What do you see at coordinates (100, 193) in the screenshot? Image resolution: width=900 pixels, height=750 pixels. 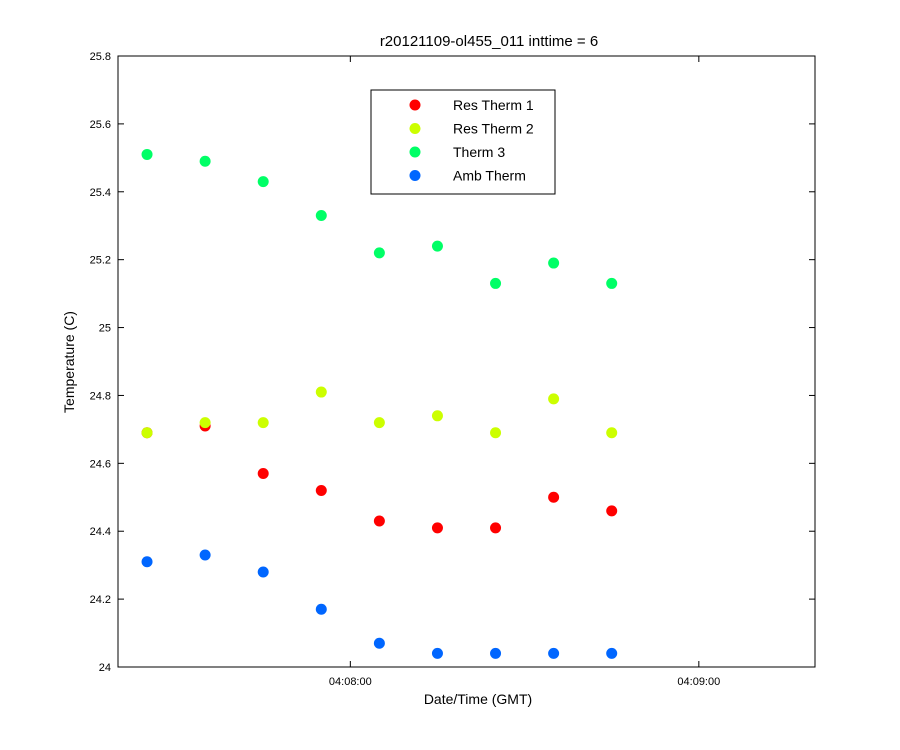 I see `y-tick-label-7: 25.4` at bounding box center [100, 193].